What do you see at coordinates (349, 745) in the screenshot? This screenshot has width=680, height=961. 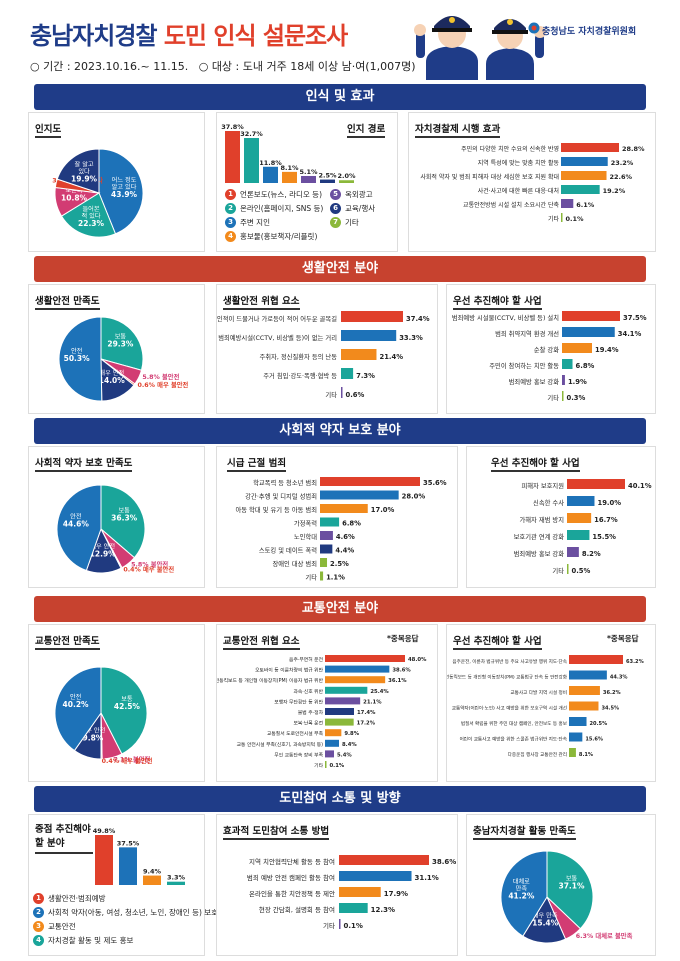 I see `bar-value-label: 8.4%` at bounding box center [349, 745].